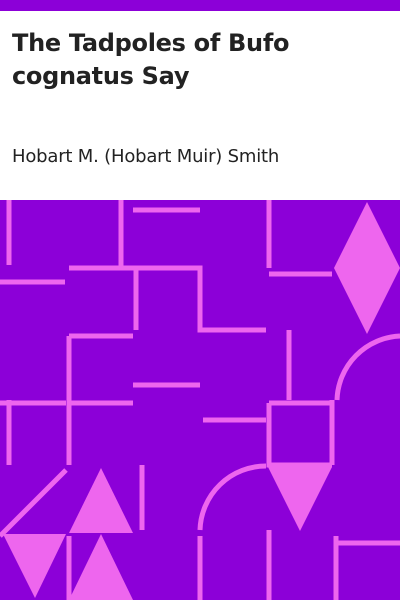  I want to click on book-title: The Tadpoles of Bufo cognatus Say, so click(151, 59).